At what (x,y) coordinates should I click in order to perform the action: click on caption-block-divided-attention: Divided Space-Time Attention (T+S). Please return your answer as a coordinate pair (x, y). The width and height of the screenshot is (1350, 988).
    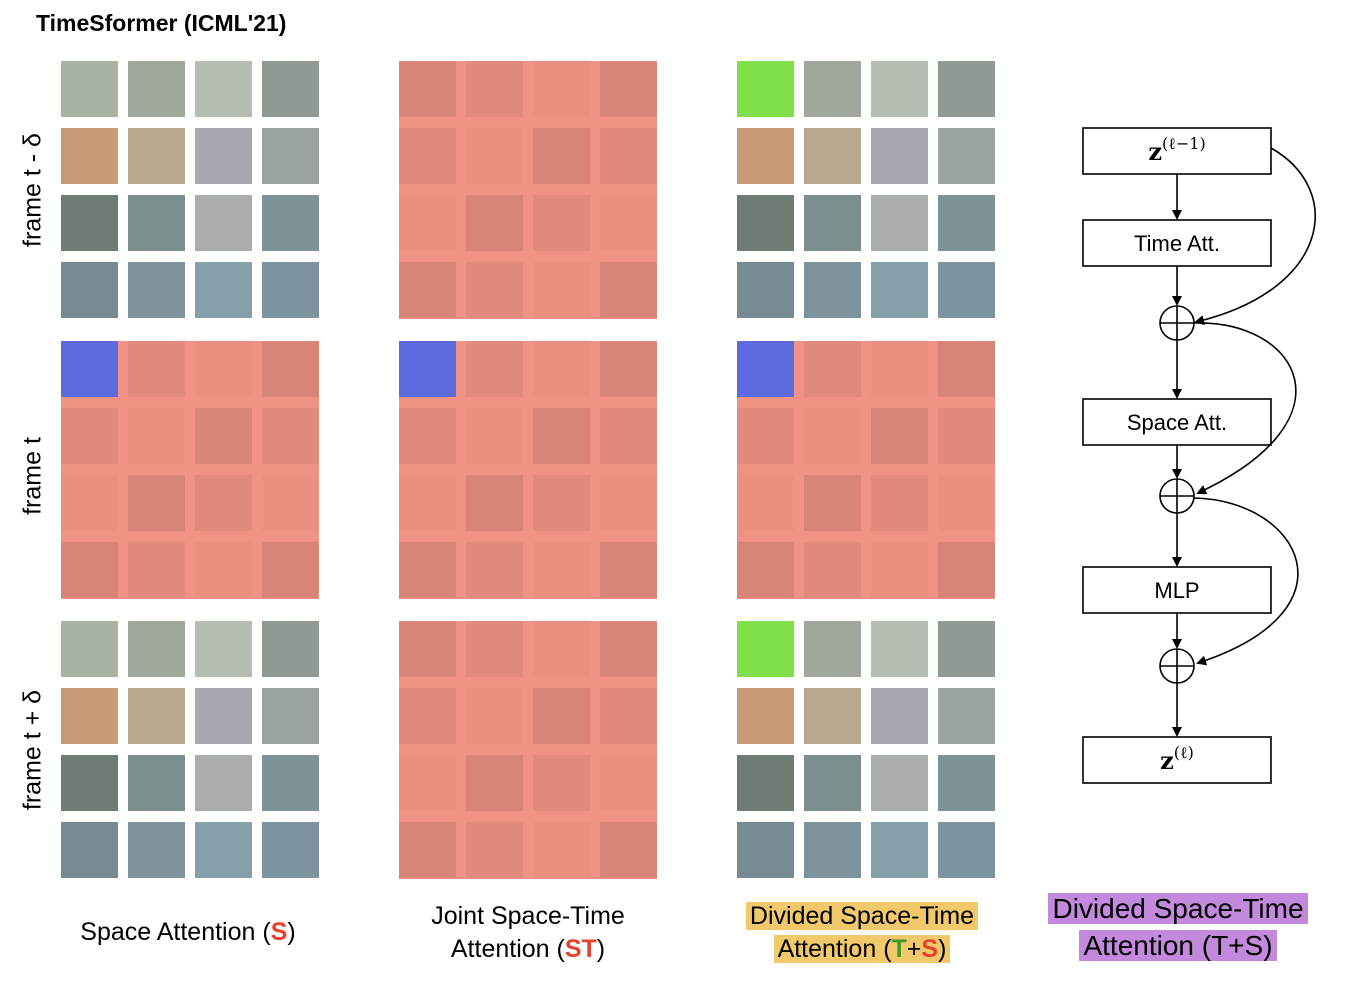
    Looking at the image, I should click on (1178, 927).